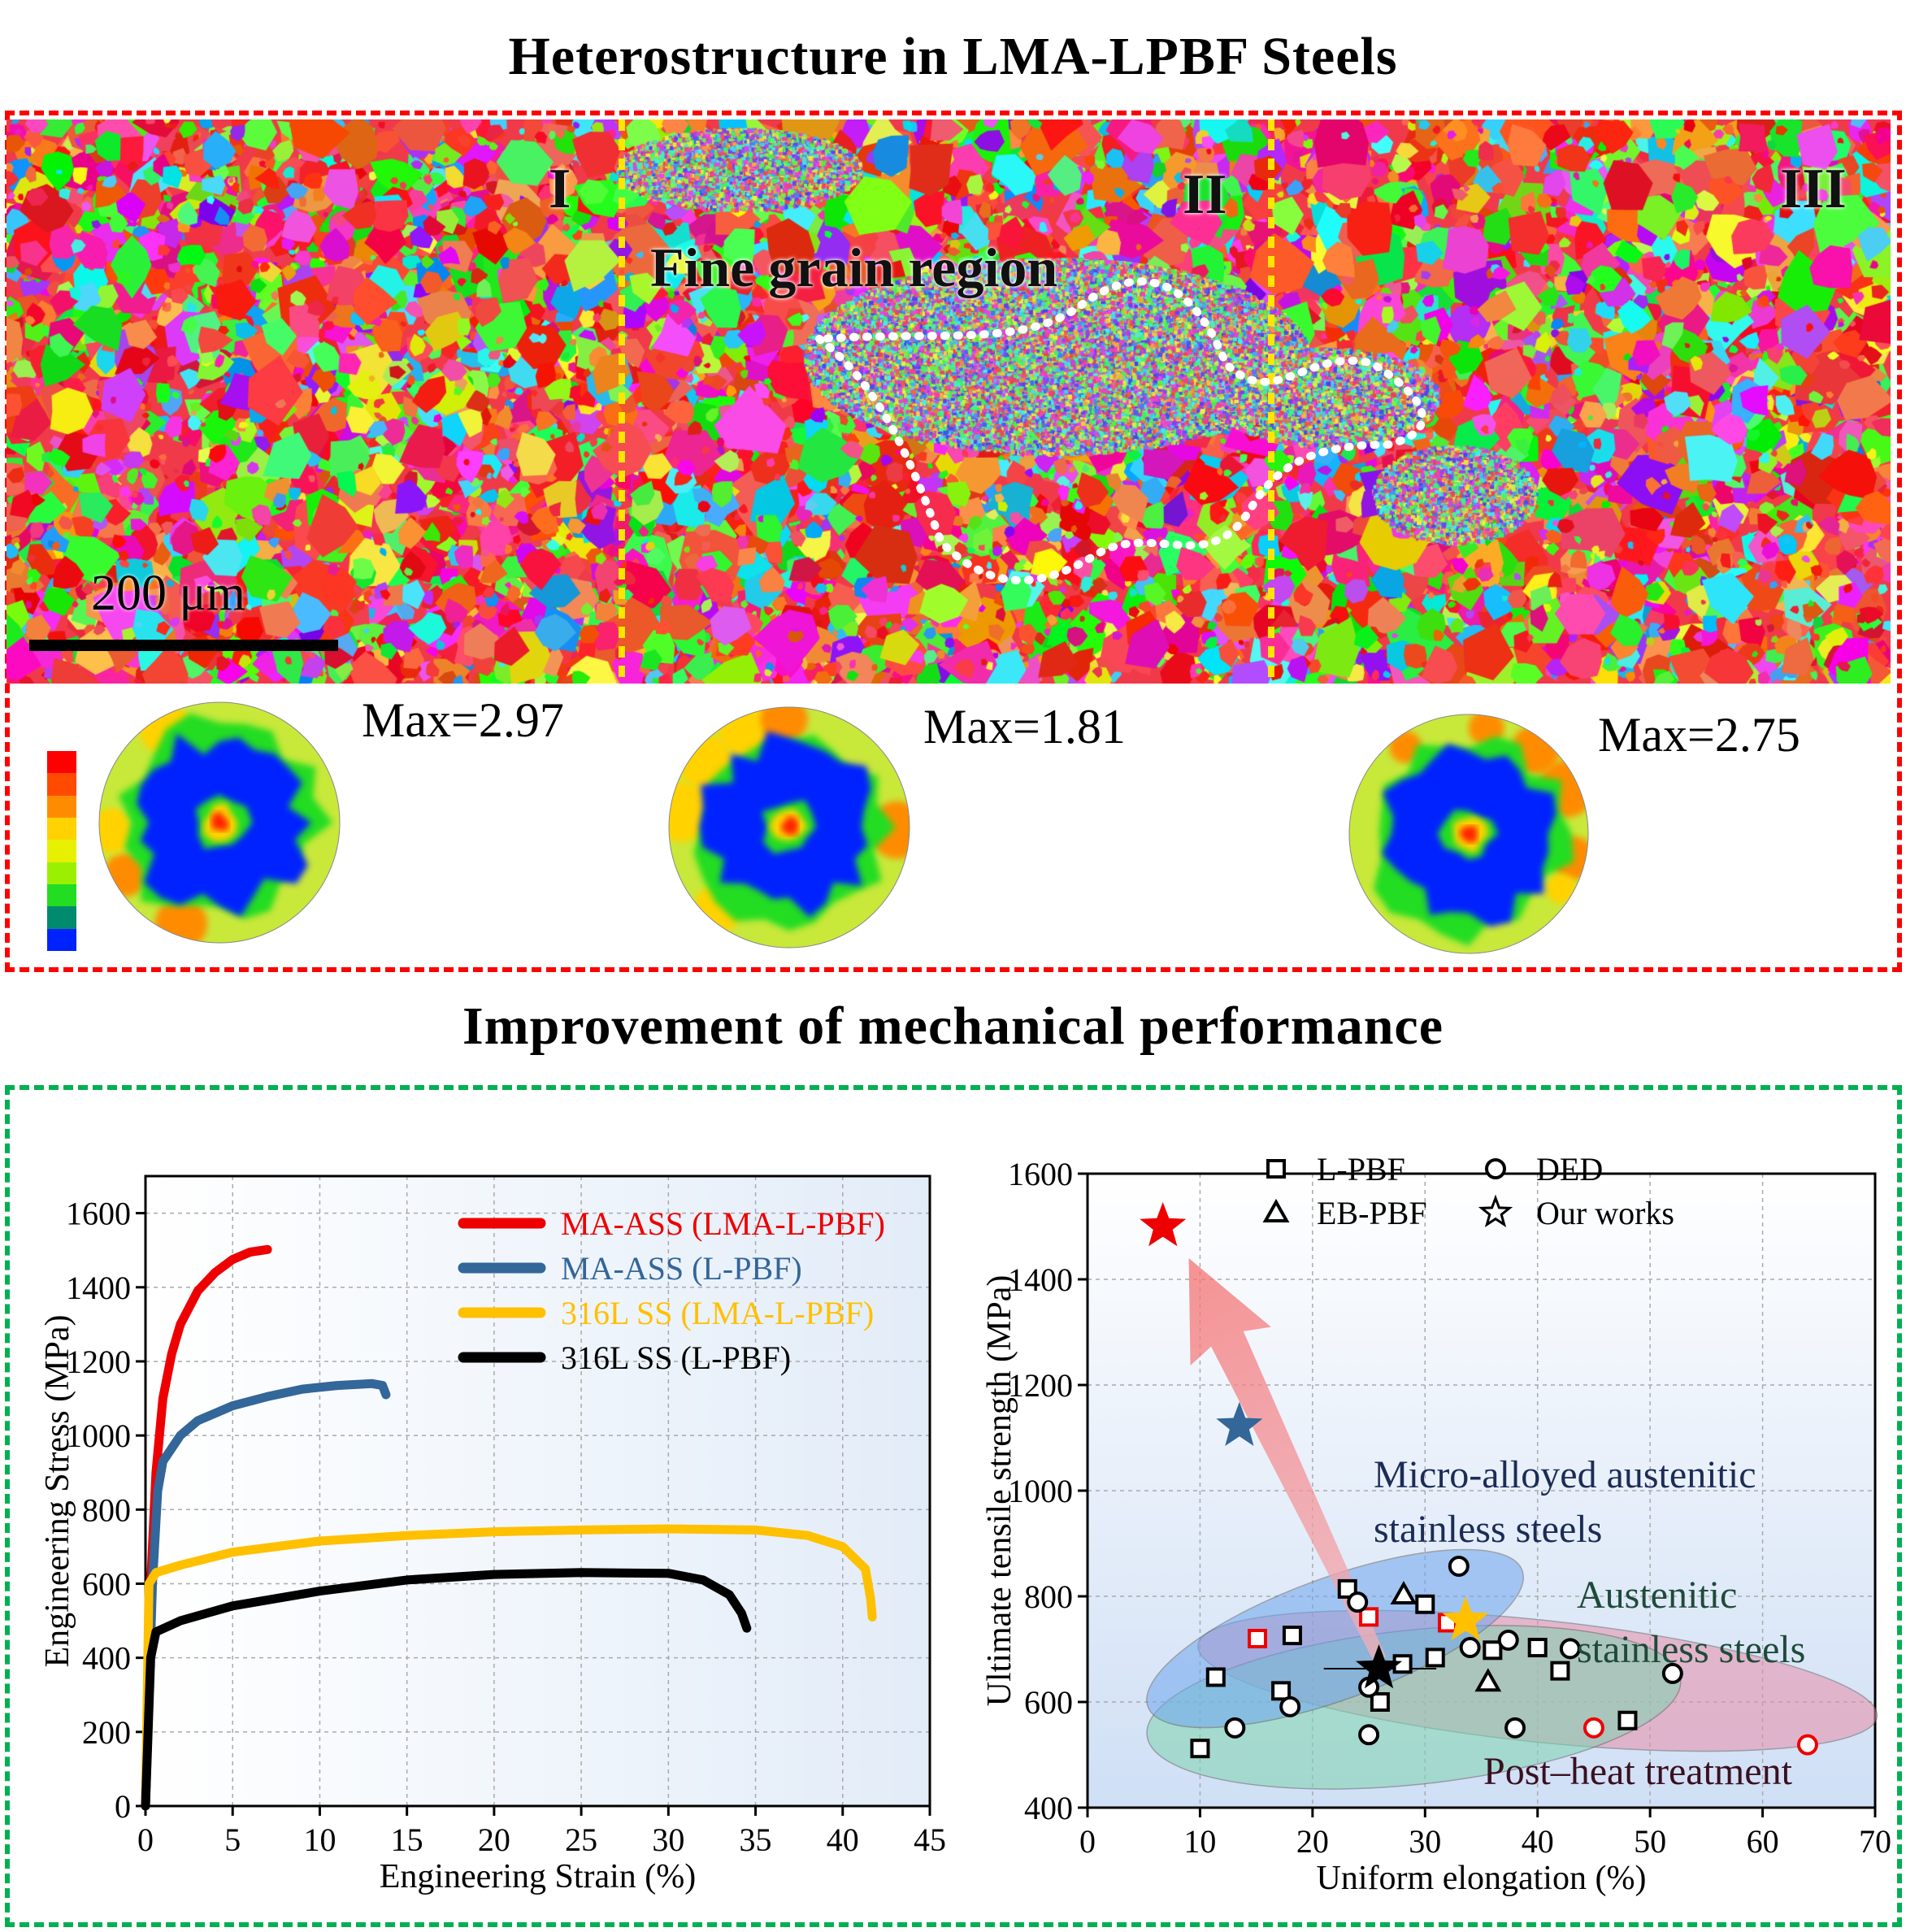 The height and width of the screenshot is (1932, 1906). I want to click on data-point-triangle, so click(1404, 1592).